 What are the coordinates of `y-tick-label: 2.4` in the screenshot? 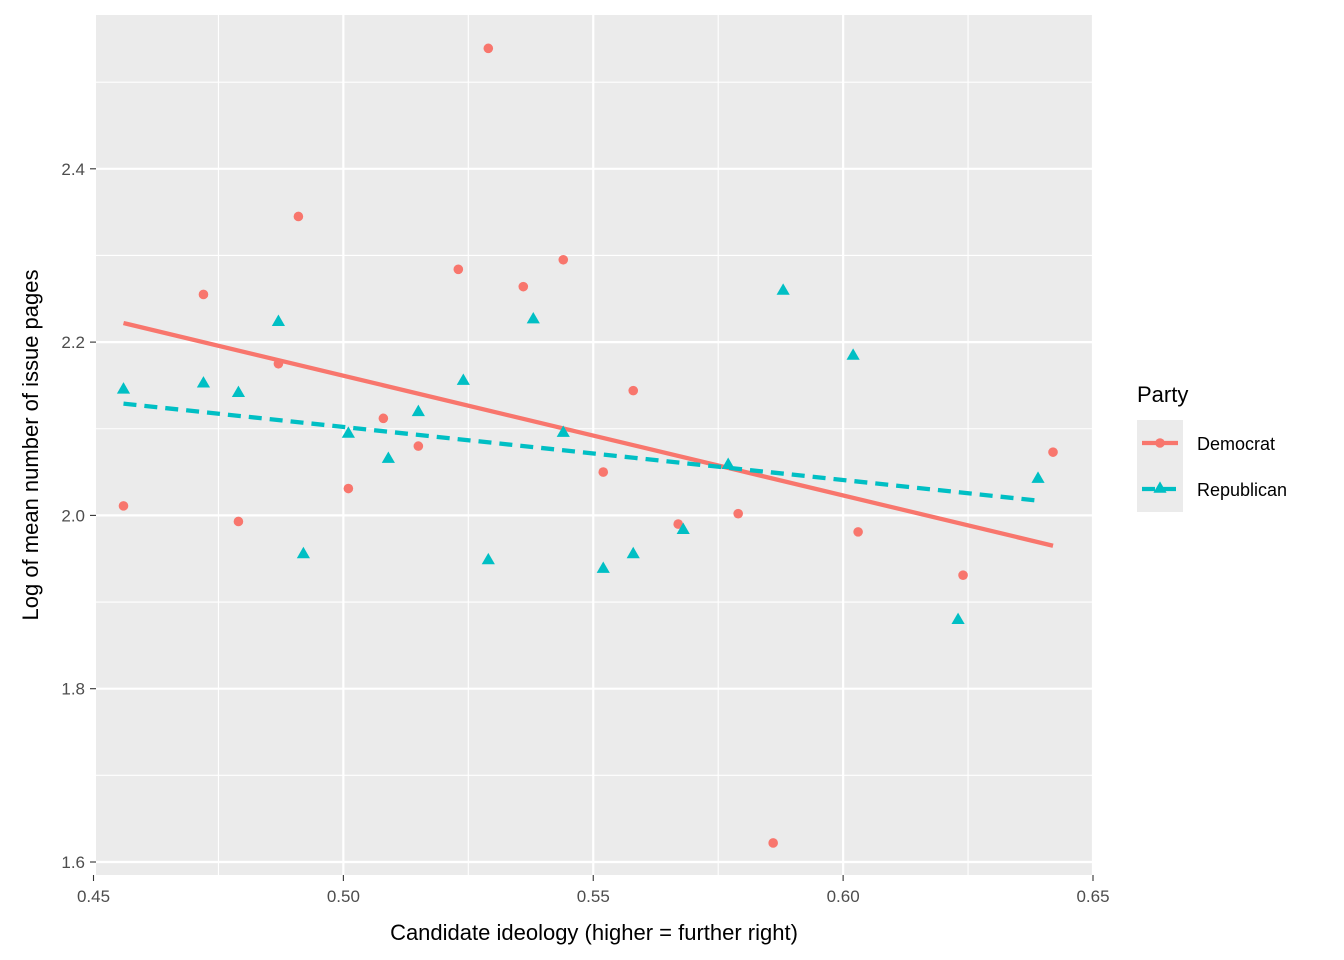 It's located at (73, 169).